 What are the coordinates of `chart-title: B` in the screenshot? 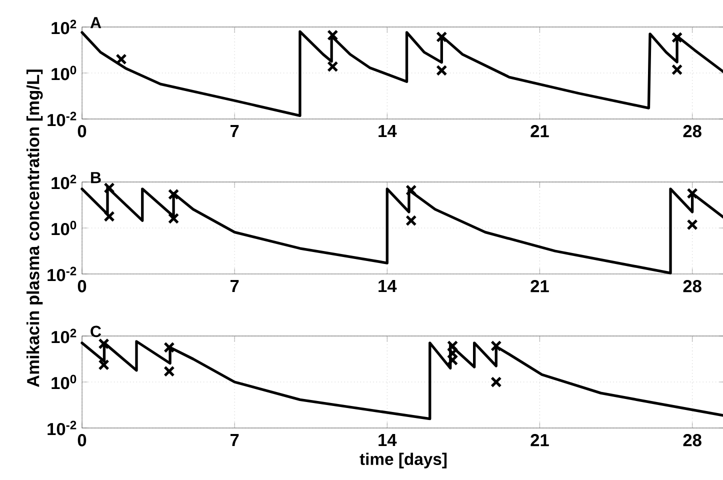 It's located at (96, 178).